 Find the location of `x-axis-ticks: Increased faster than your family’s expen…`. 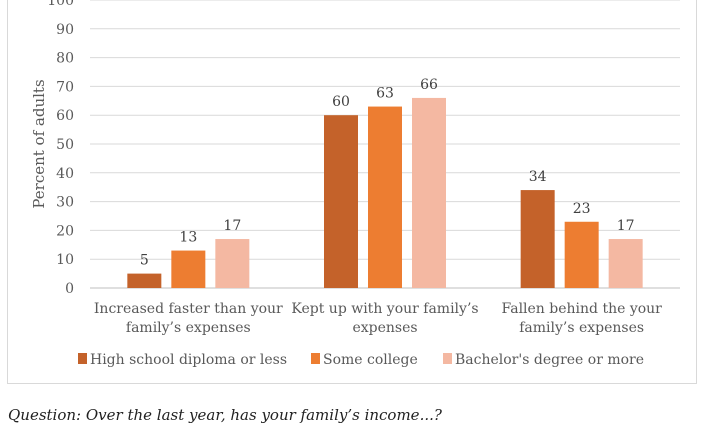

x-axis-ticks: Increased faster than your family’s expen… is located at coordinates (378, 318).